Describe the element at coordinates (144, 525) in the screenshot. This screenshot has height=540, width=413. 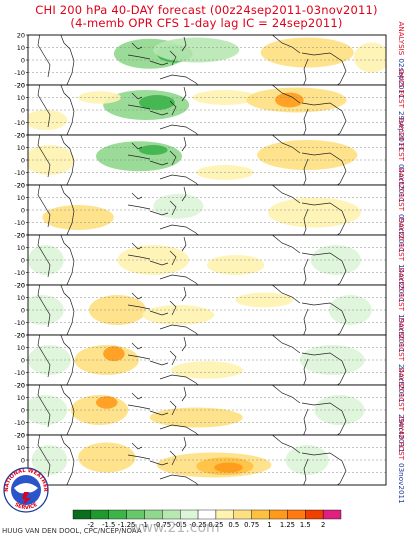
I see `colorbar-tick-label: -1` at that location.